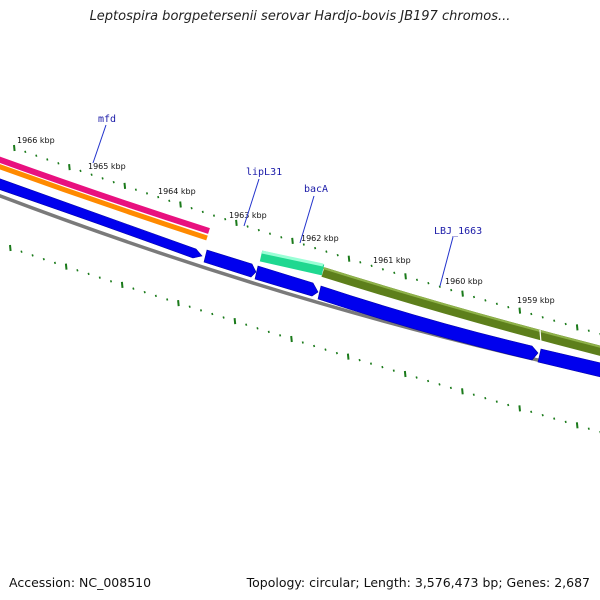  What do you see at coordinates (458, 231) in the screenshot?
I see `gene-label-lbj1663: LBJ_1663` at bounding box center [458, 231].